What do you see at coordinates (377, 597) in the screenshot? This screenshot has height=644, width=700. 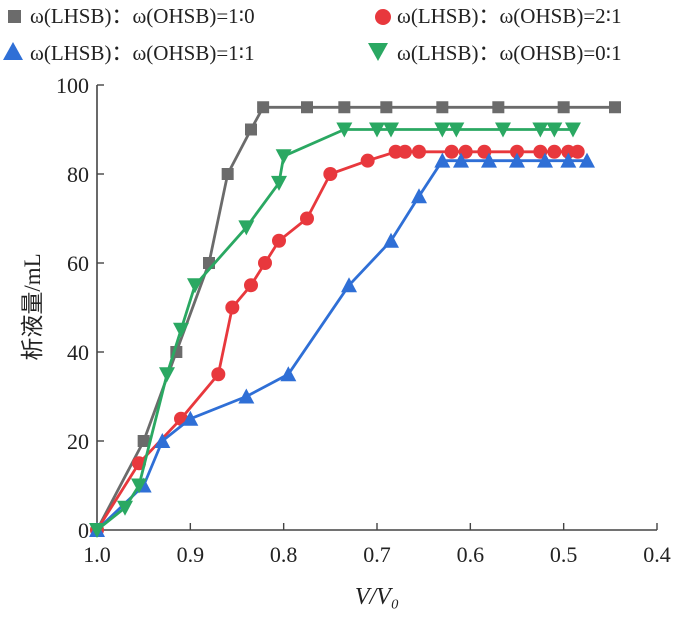 I see `x-axis-title: V/V₀` at bounding box center [377, 597].